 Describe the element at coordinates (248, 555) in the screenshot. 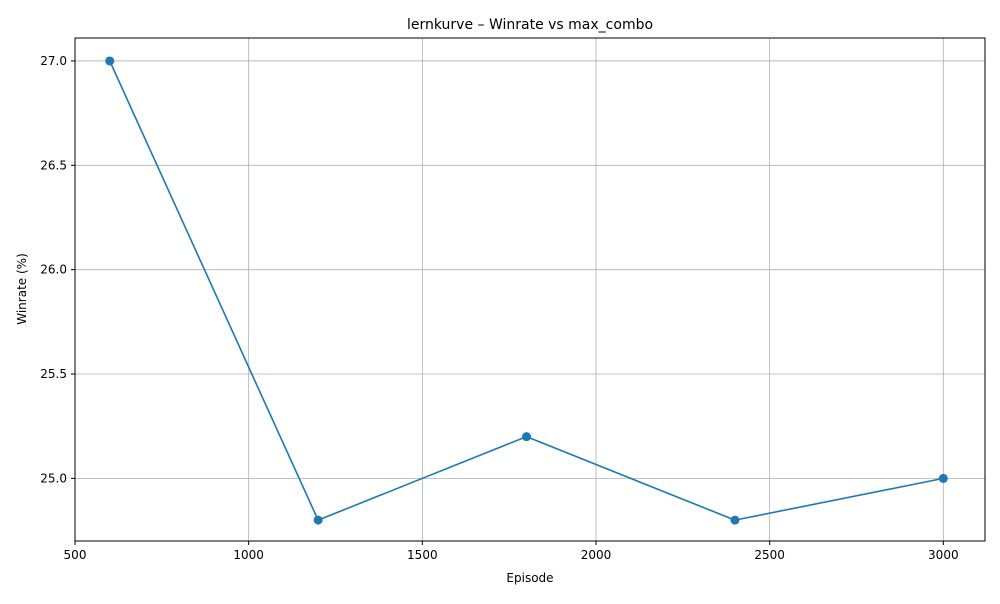

I see `x-tick-label: 1000` at that location.